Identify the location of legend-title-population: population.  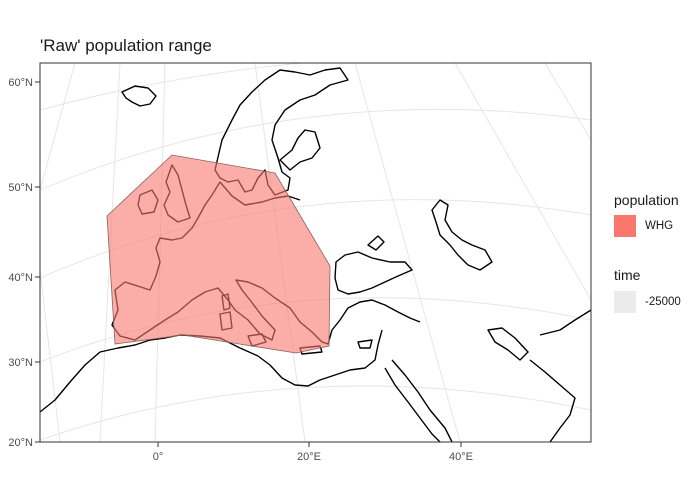
(646, 200).